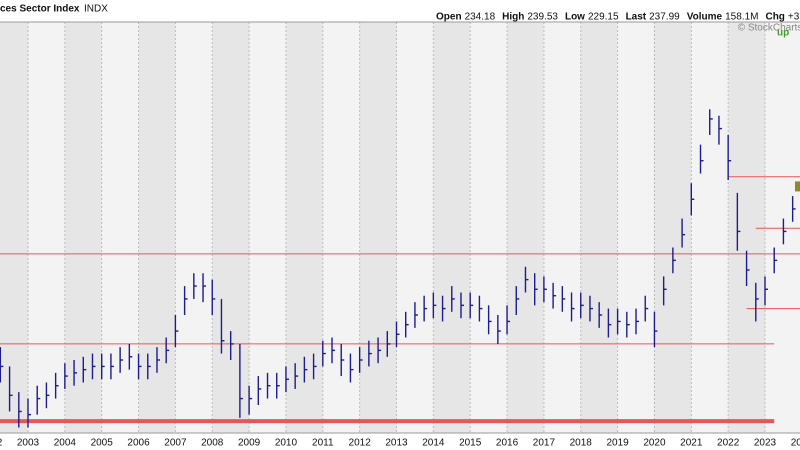 The height and width of the screenshot is (450, 800). What do you see at coordinates (691, 443) in the screenshot?
I see `x-tick-label: 2021` at bounding box center [691, 443].